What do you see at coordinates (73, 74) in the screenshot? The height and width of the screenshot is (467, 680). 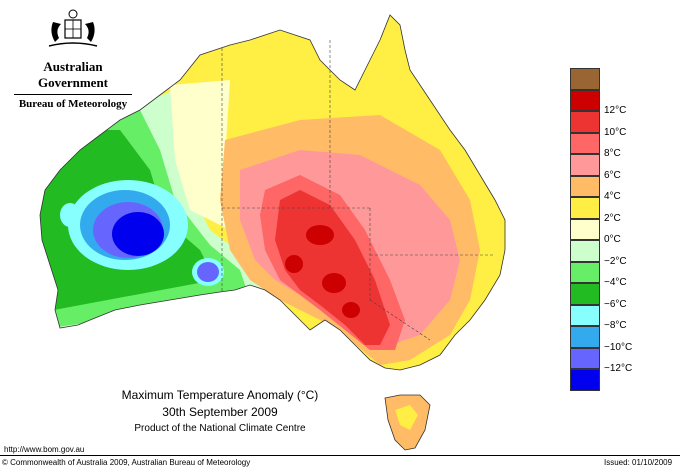 I see `agency-name: Australian Government` at bounding box center [73, 74].